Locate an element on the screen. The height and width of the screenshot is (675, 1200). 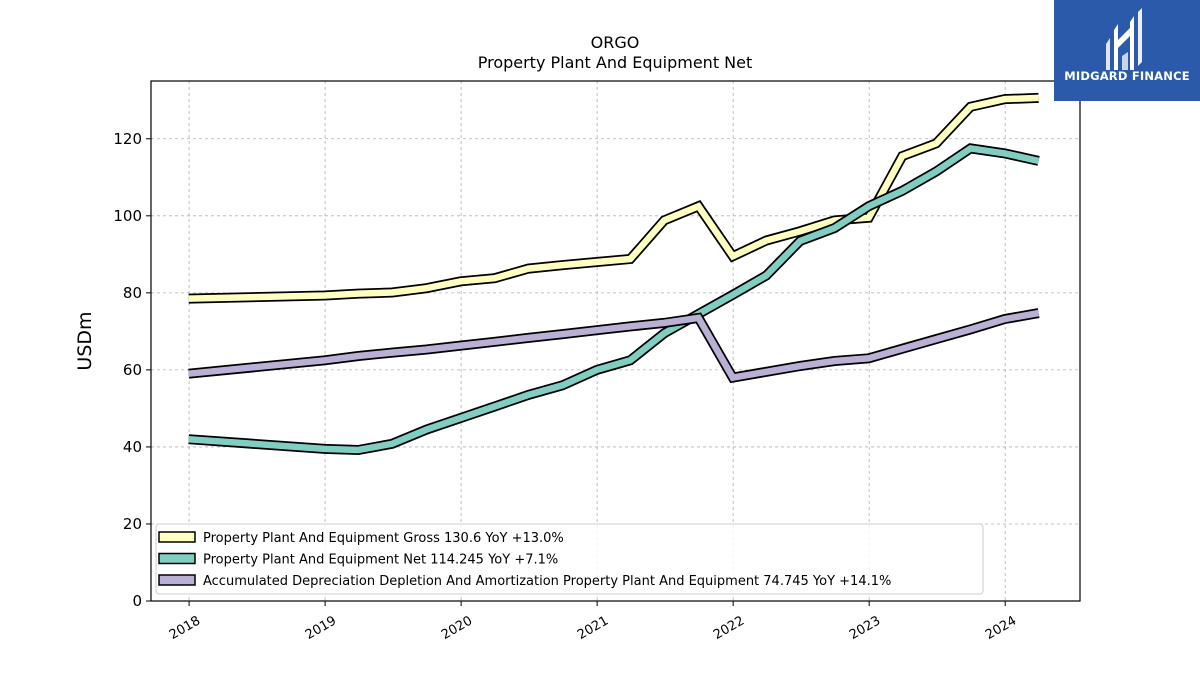
x-tick-label: 2018 is located at coordinates (185, 628).